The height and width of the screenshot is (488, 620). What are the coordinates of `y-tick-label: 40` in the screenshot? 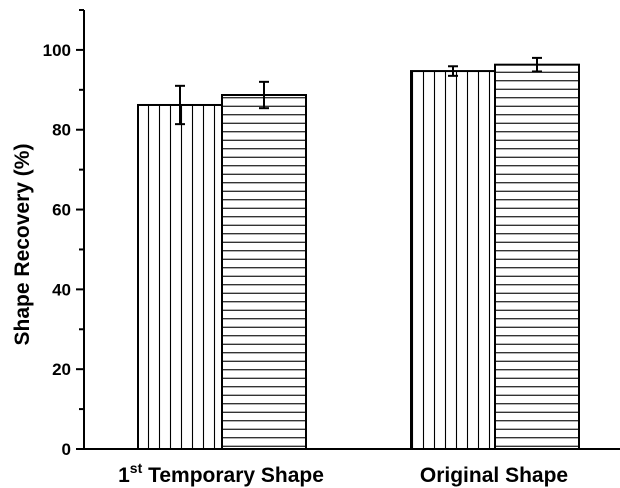 It's located at (61, 289).